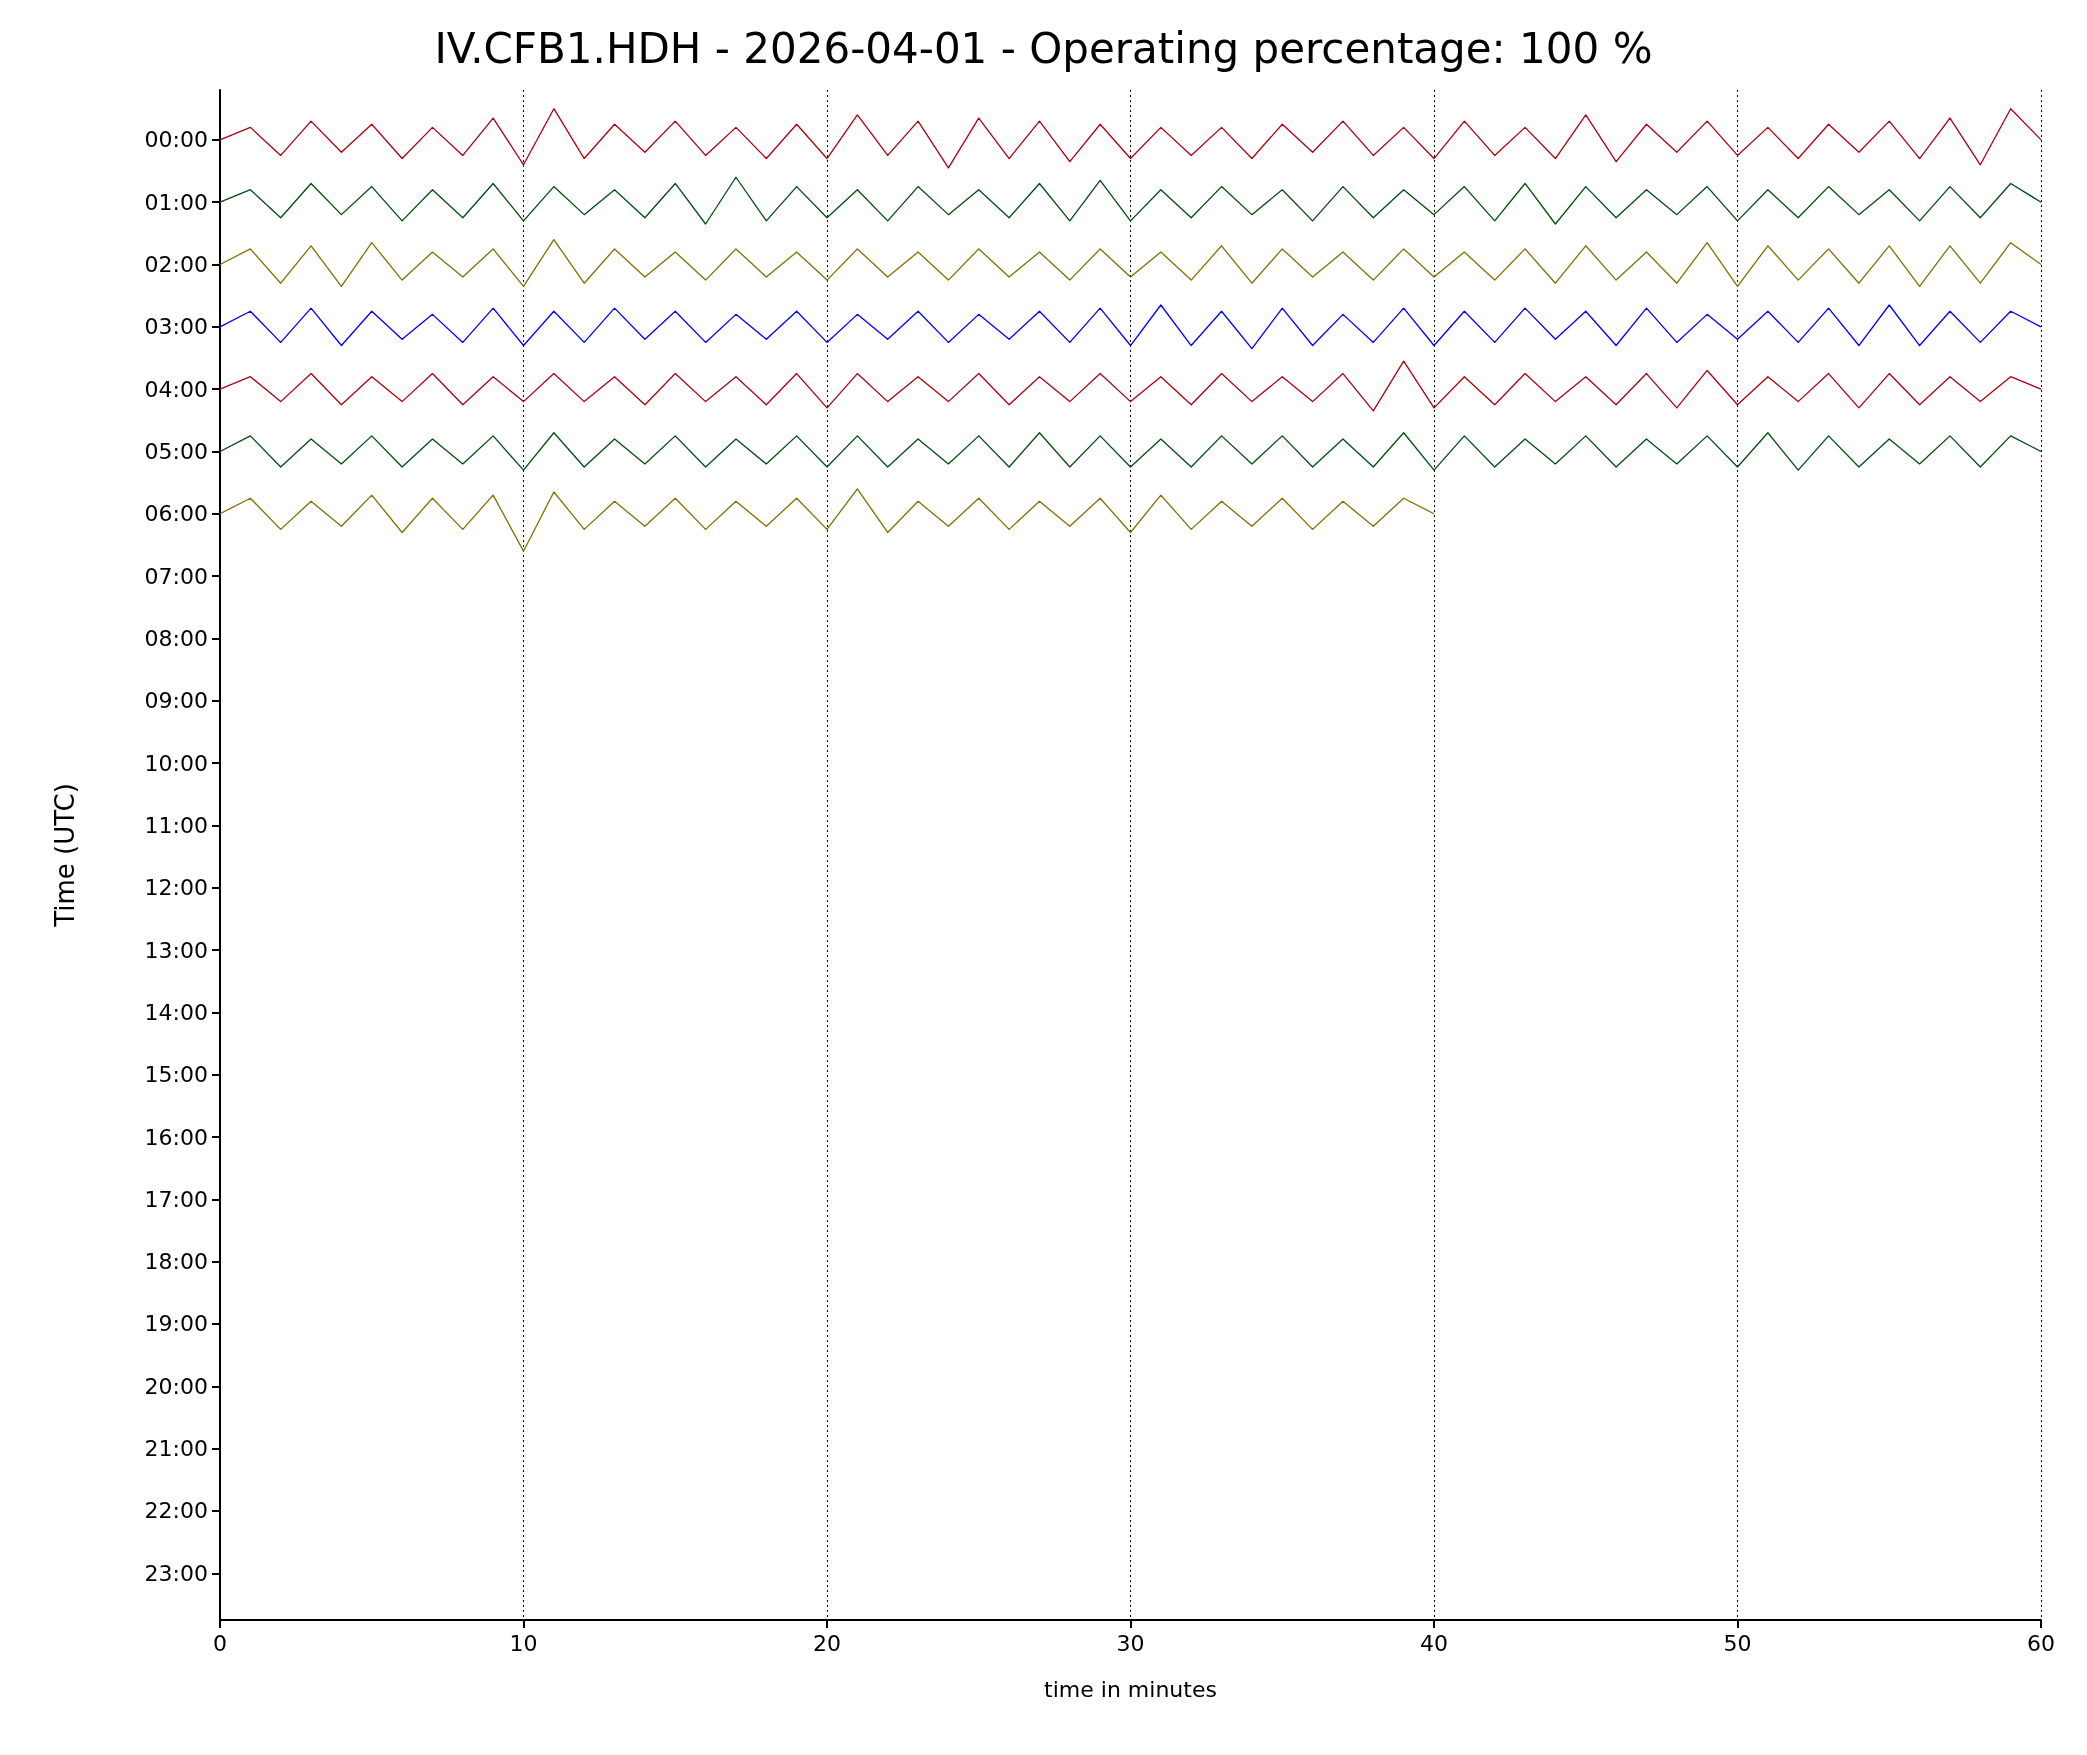 Image resolution: width=2087 pixels, height=1755 pixels. Describe the element at coordinates (1043, 48) in the screenshot. I see `chart-title: IV.CFB1.HDH - 2026-04-01 - Operating percentage: 100 %` at that location.